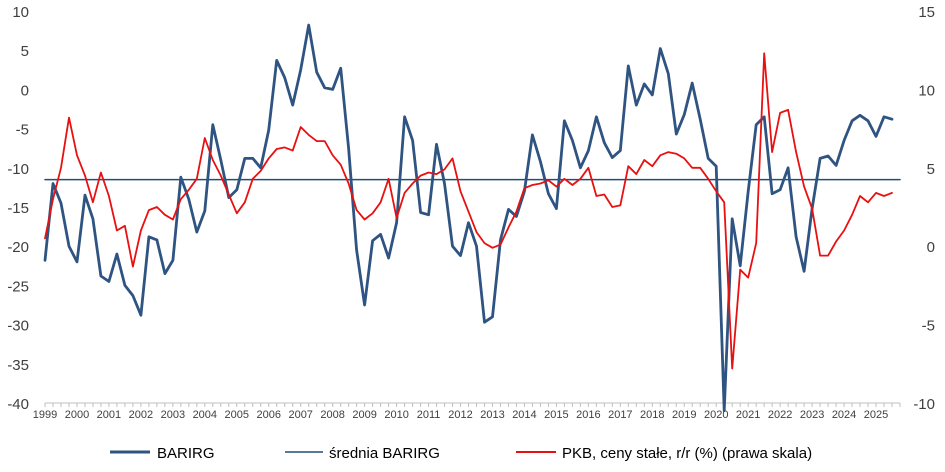 This screenshot has height=472, width=945. Describe the element at coordinates (652, 415) in the screenshot. I see `x-tick-label: 2018` at that location.